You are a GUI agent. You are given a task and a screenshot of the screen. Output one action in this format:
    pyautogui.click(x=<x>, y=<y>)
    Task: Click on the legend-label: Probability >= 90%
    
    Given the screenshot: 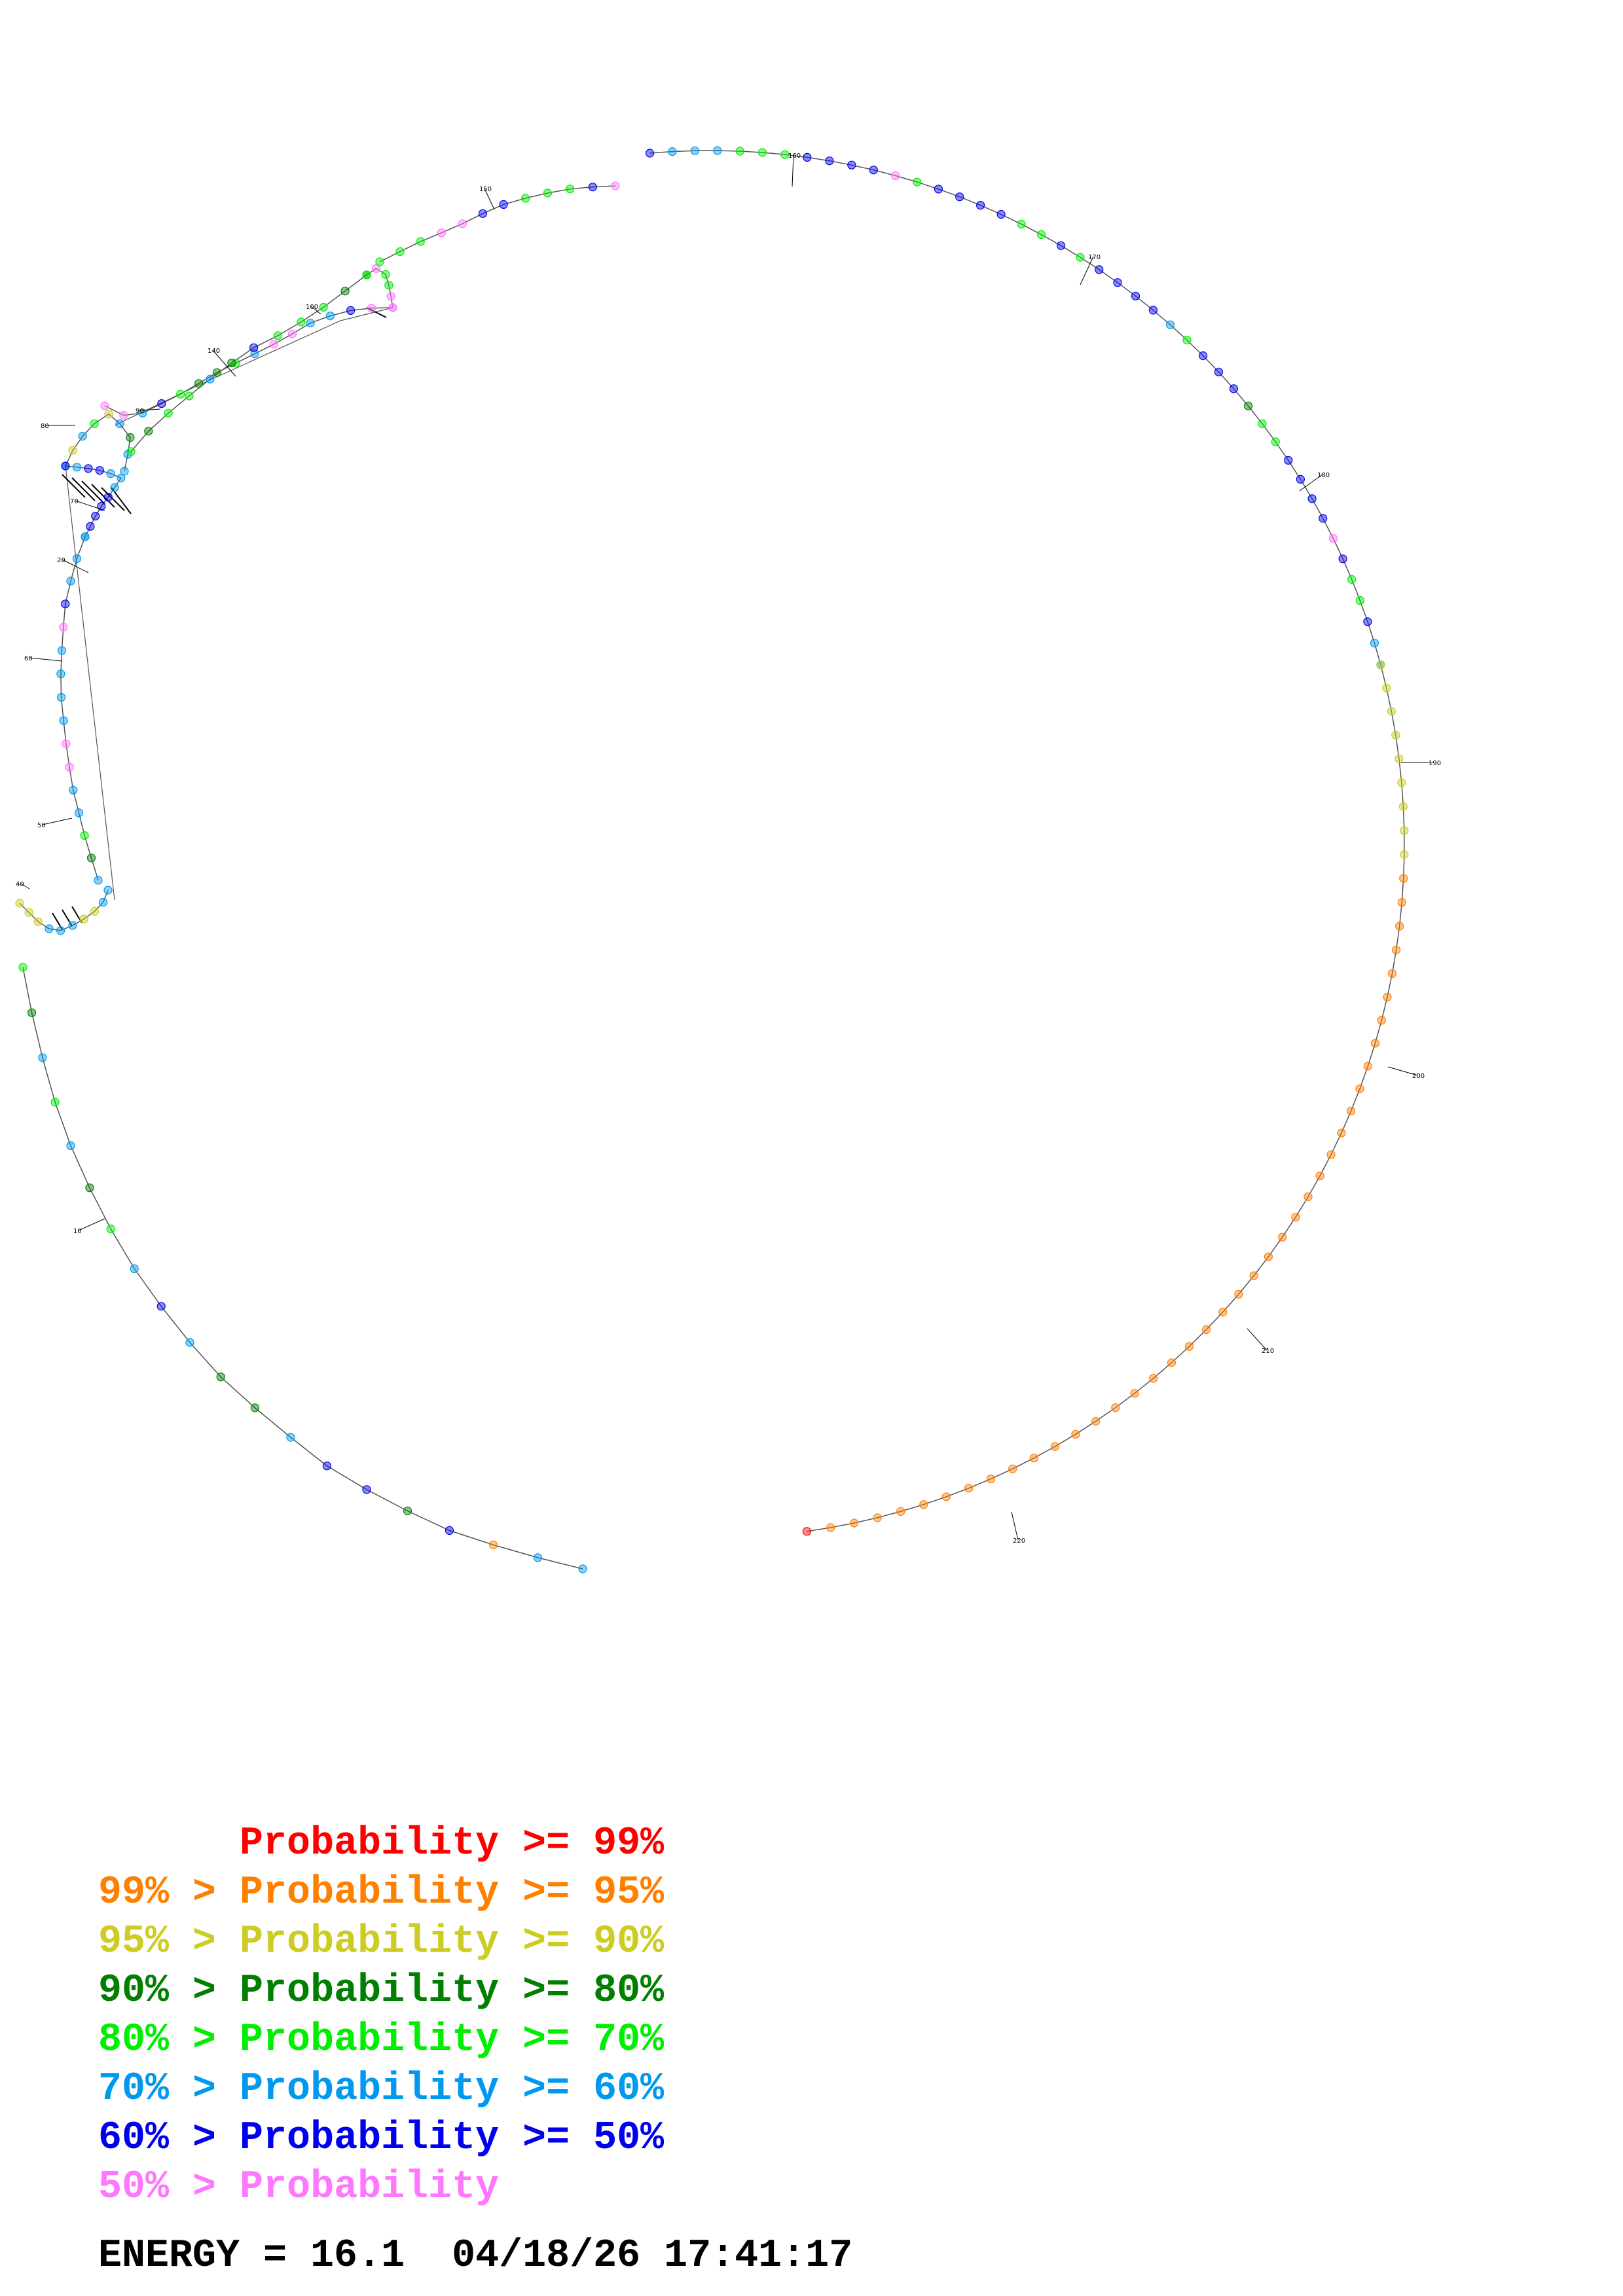 What is the action you would take?
    pyautogui.click(x=452, y=1942)
    